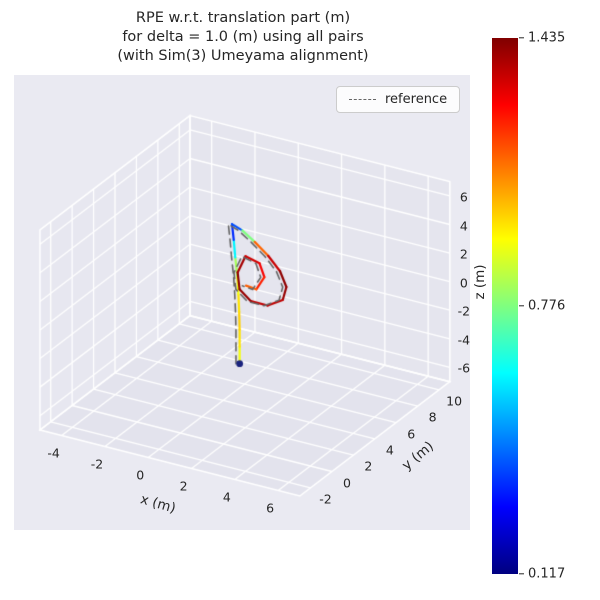 Image resolution: width=600 pixels, height=600 pixels. What do you see at coordinates (547, 306) in the screenshot?
I see `colorbar-tick-label-mid: 0.776` at bounding box center [547, 306].